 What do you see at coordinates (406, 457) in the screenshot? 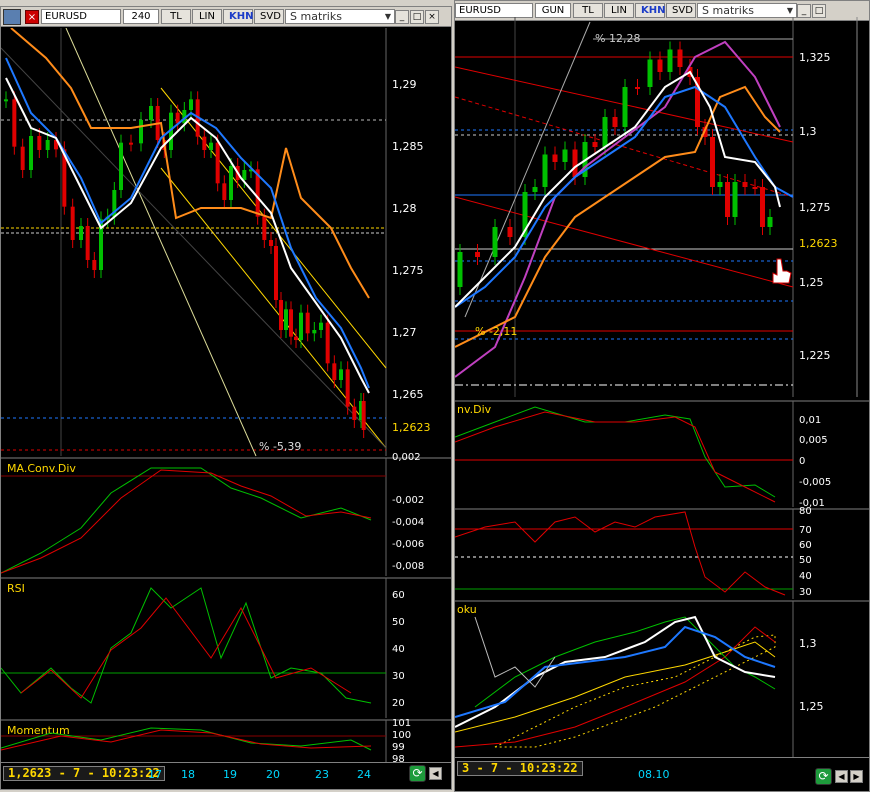
I see `macd-tick: 0,002` at bounding box center [406, 457].